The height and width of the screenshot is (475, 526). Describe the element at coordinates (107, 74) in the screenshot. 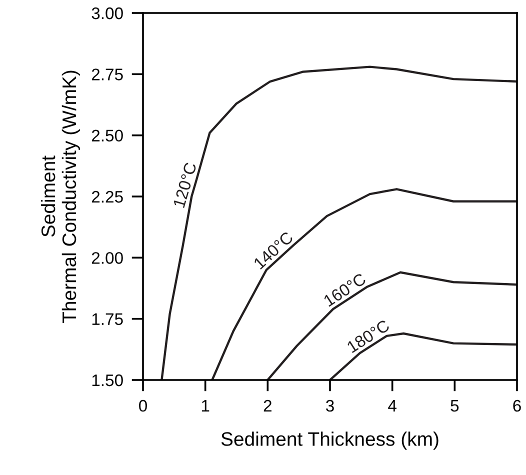

I see `y-tick-label: 2.75` at that location.